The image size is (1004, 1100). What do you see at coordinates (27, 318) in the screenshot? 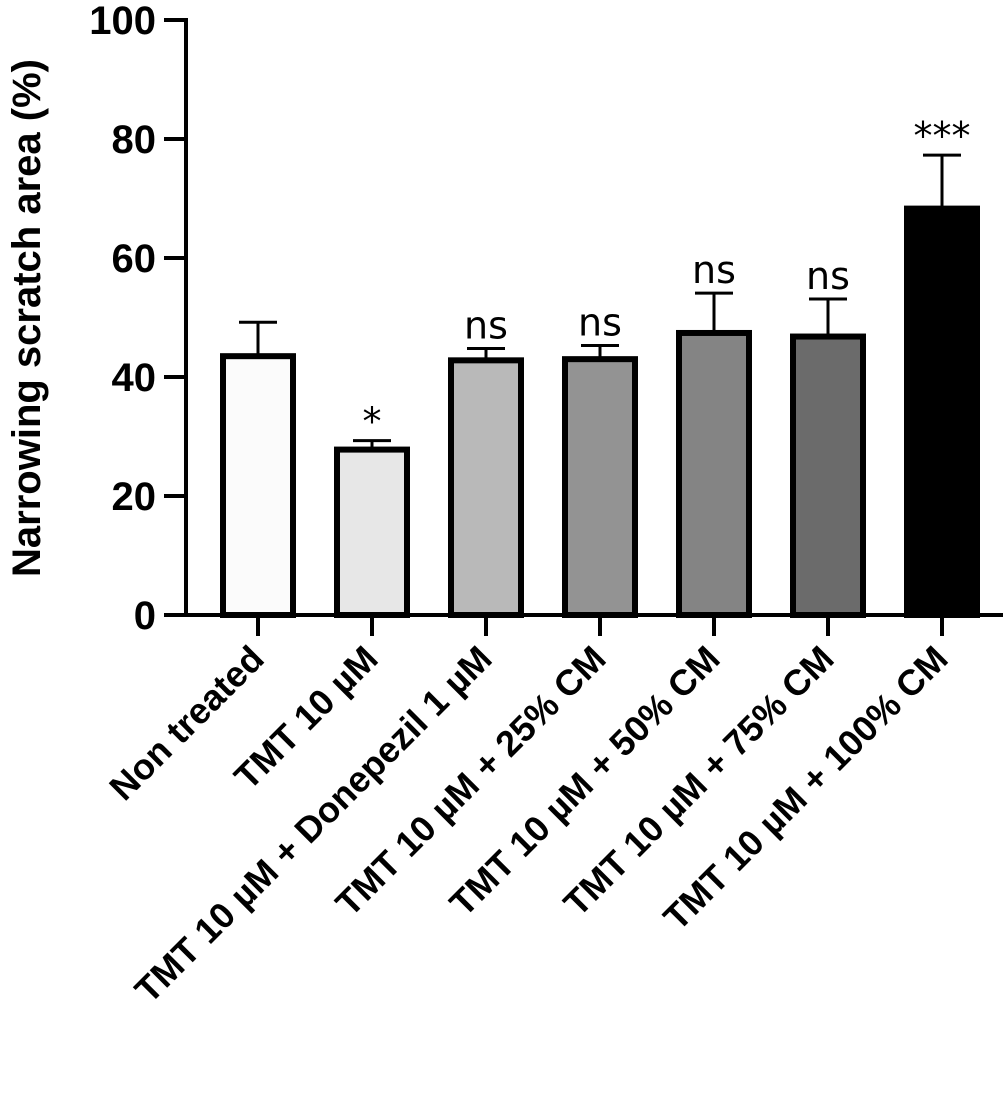
I see `y-axis-title: Narrowing scratch area (%)` at bounding box center [27, 318].